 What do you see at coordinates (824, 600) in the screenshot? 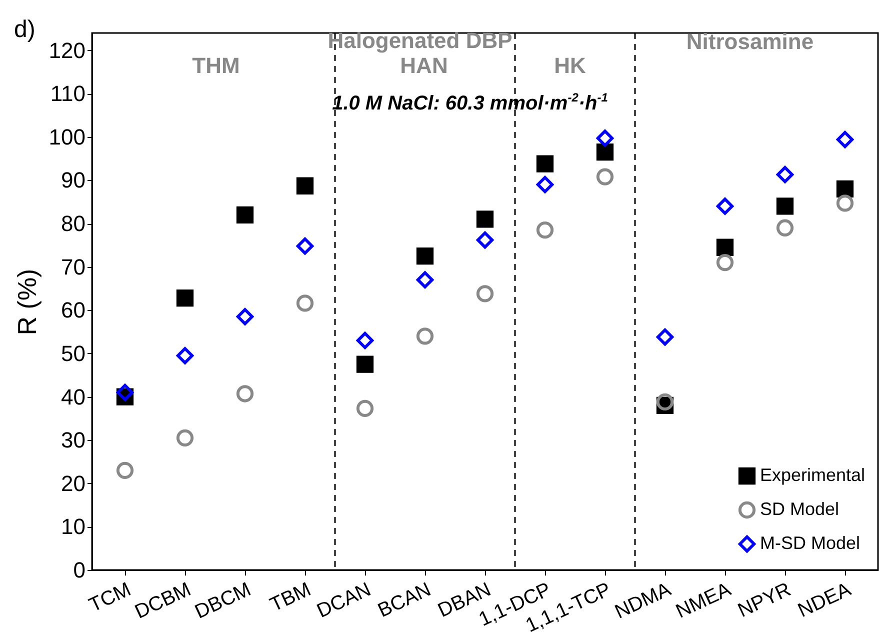
I see `x-tick-label: NDEA` at bounding box center [824, 600].